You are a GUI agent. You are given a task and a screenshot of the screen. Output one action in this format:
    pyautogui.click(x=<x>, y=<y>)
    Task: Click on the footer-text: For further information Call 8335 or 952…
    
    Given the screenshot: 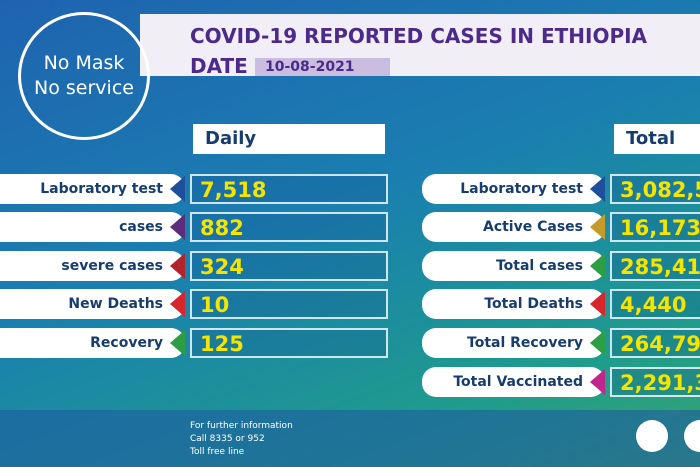 What is the action you would take?
    pyautogui.click(x=241, y=439)
    